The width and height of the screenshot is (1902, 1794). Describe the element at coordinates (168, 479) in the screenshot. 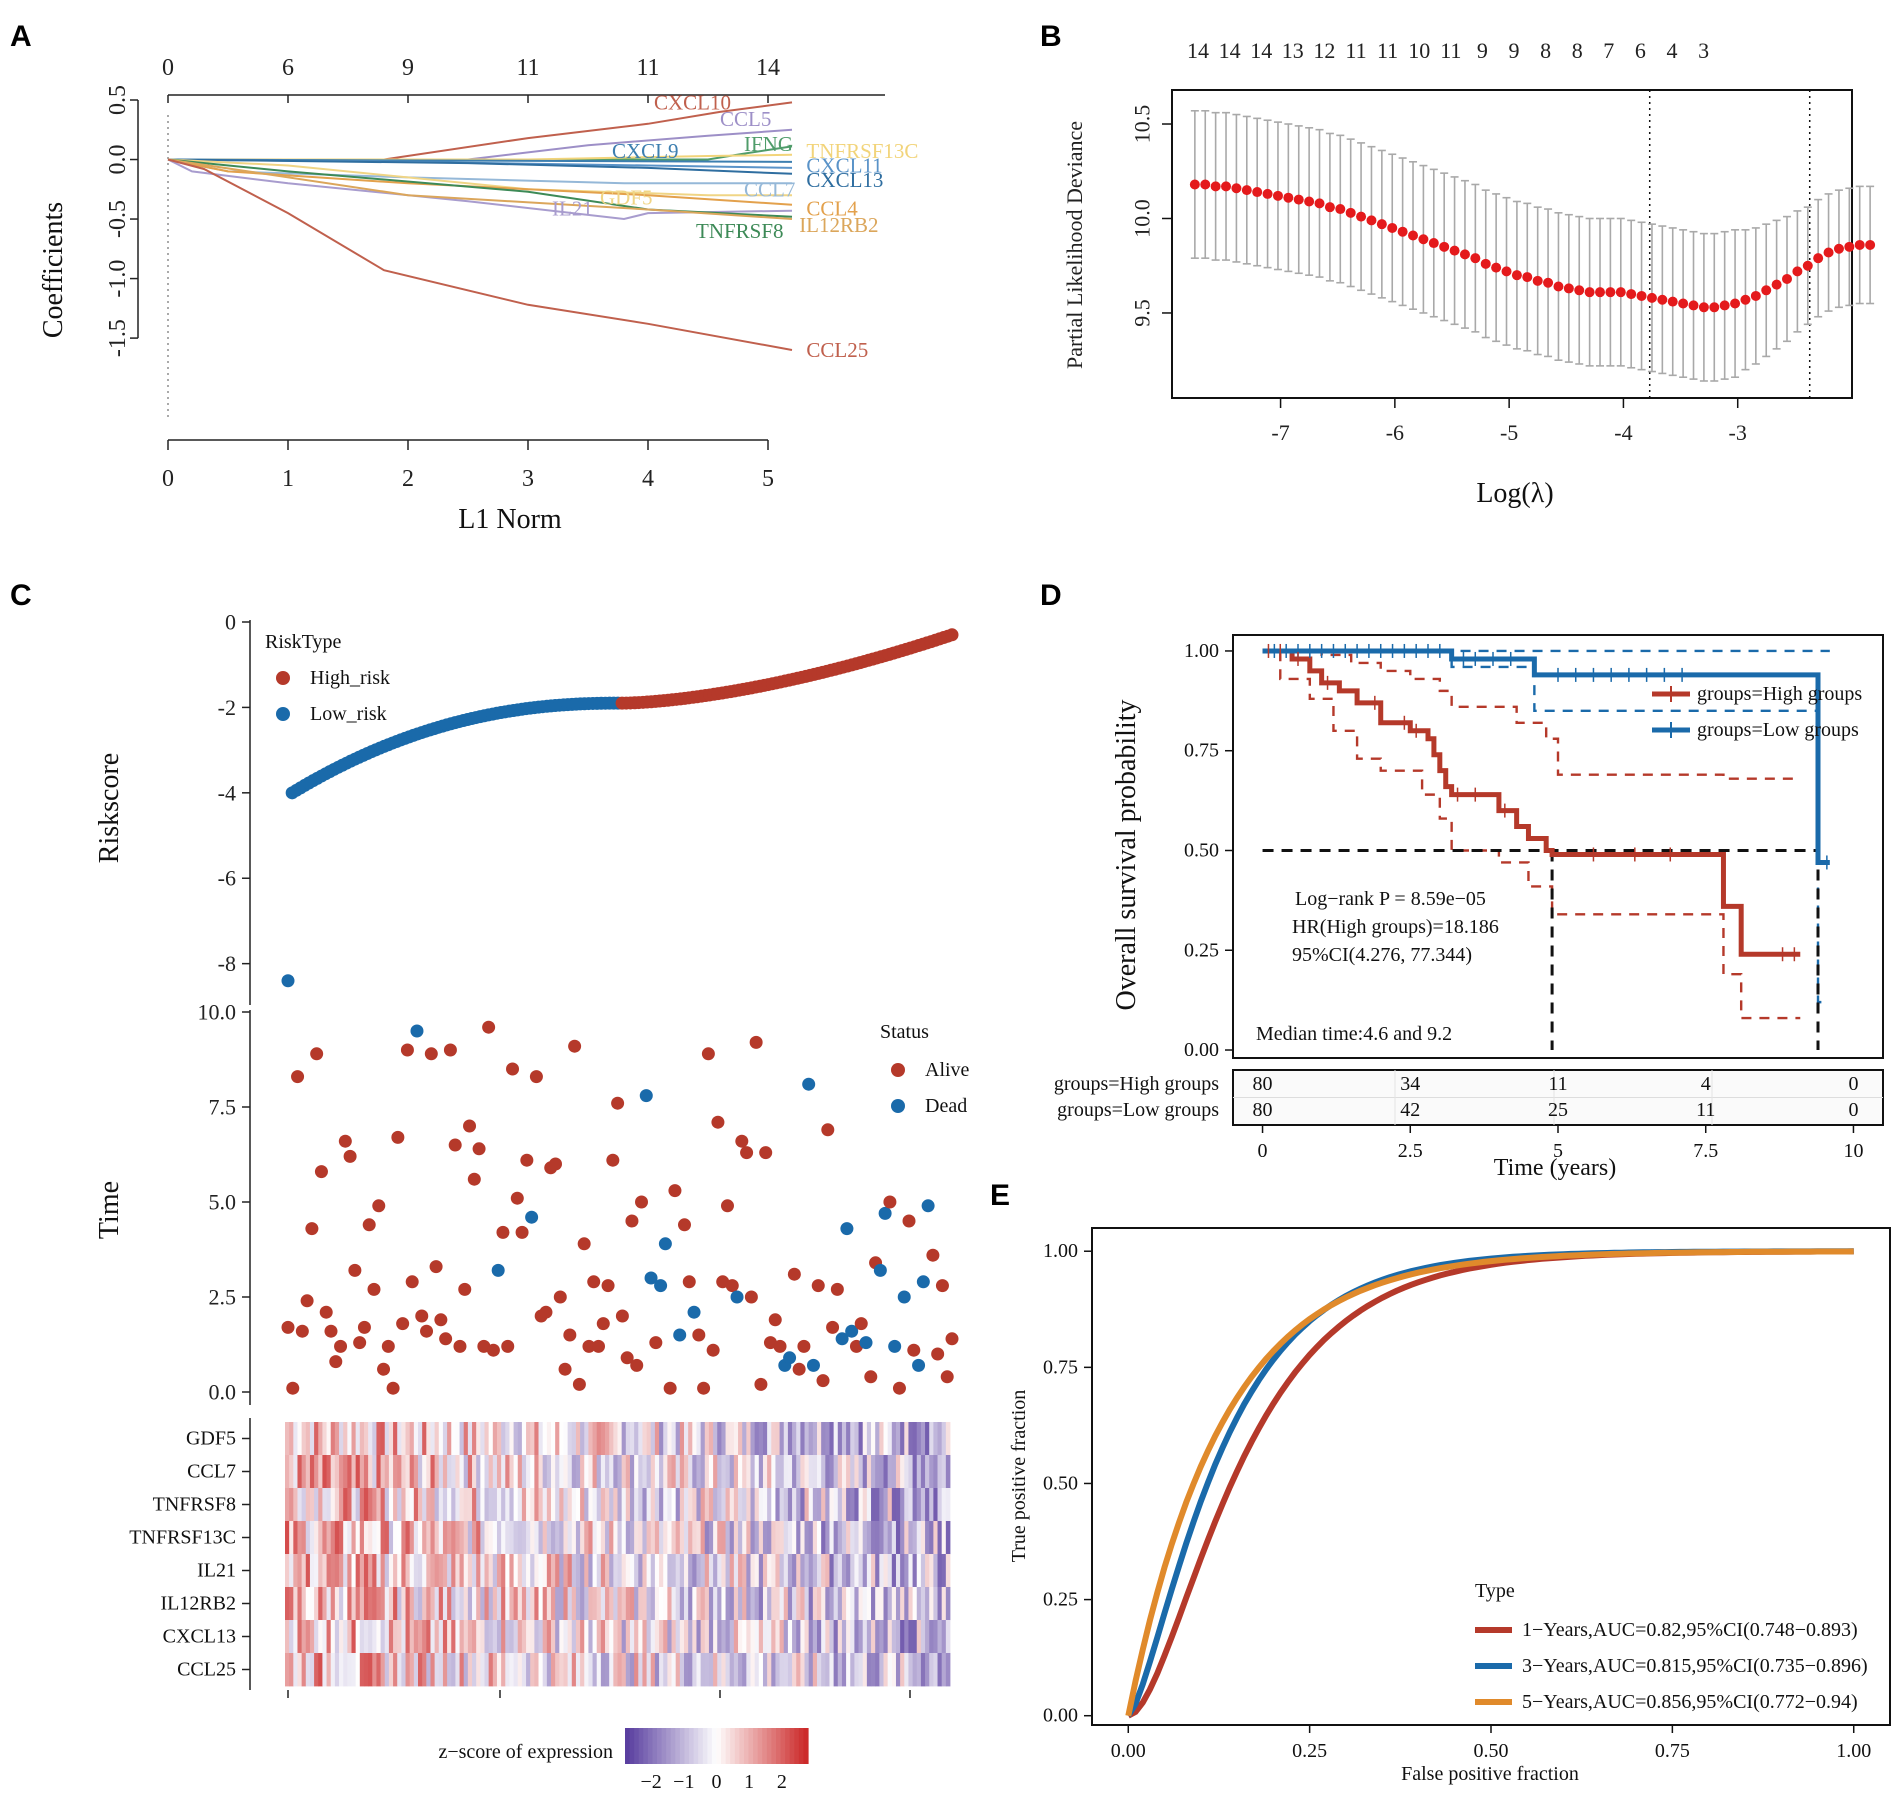

I see `x-tick-label: 0` at that location.